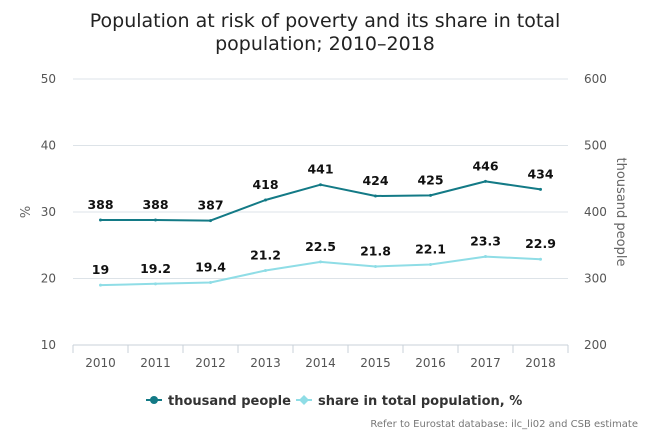 The height and width of the screenshot is (433, 650). I want to click on y-right-tick-label: 600, so click(595, 79).